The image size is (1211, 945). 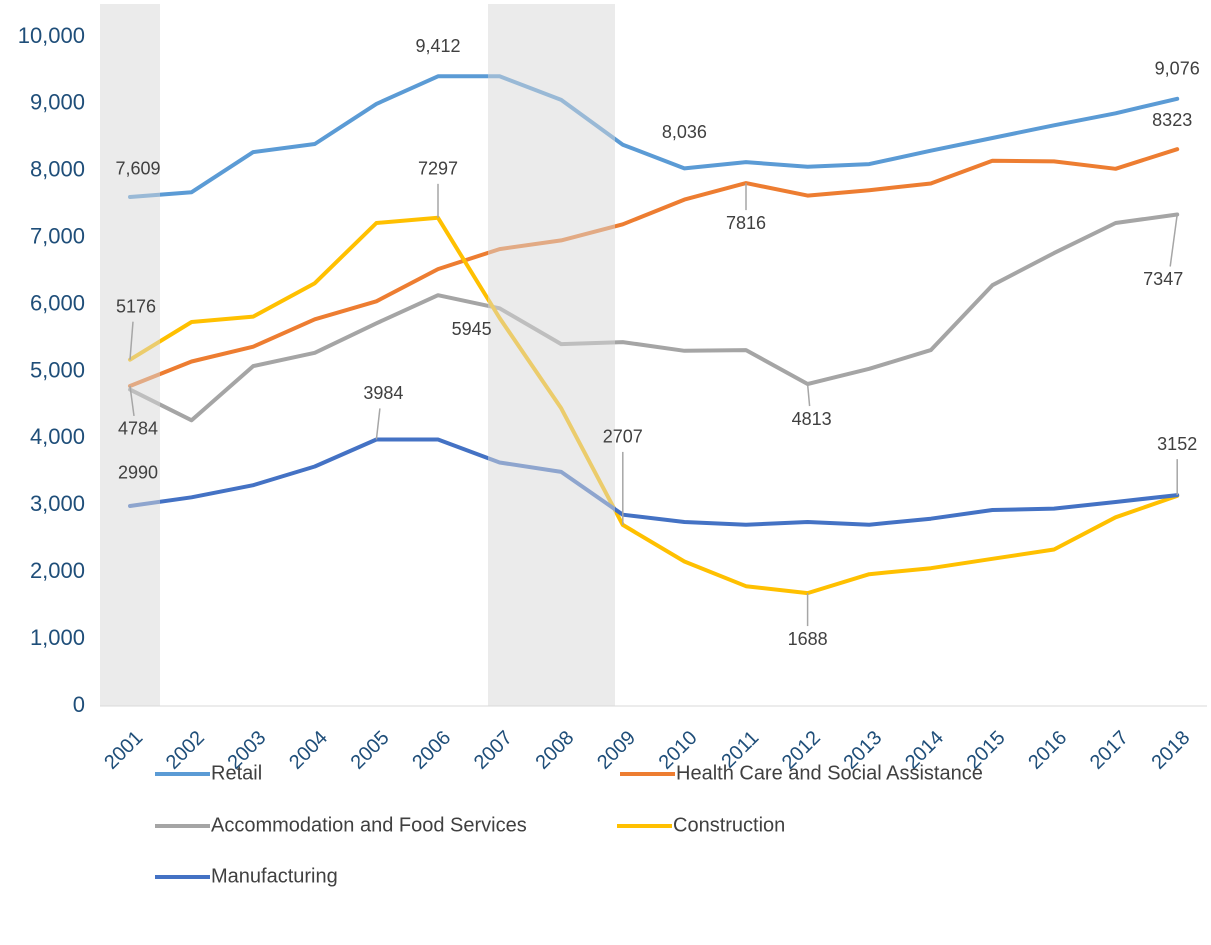 What do you see at coordinates (1177, 69) in the screenshot?
I see `data-label: 9,076` at bounding box center [1177, 69].